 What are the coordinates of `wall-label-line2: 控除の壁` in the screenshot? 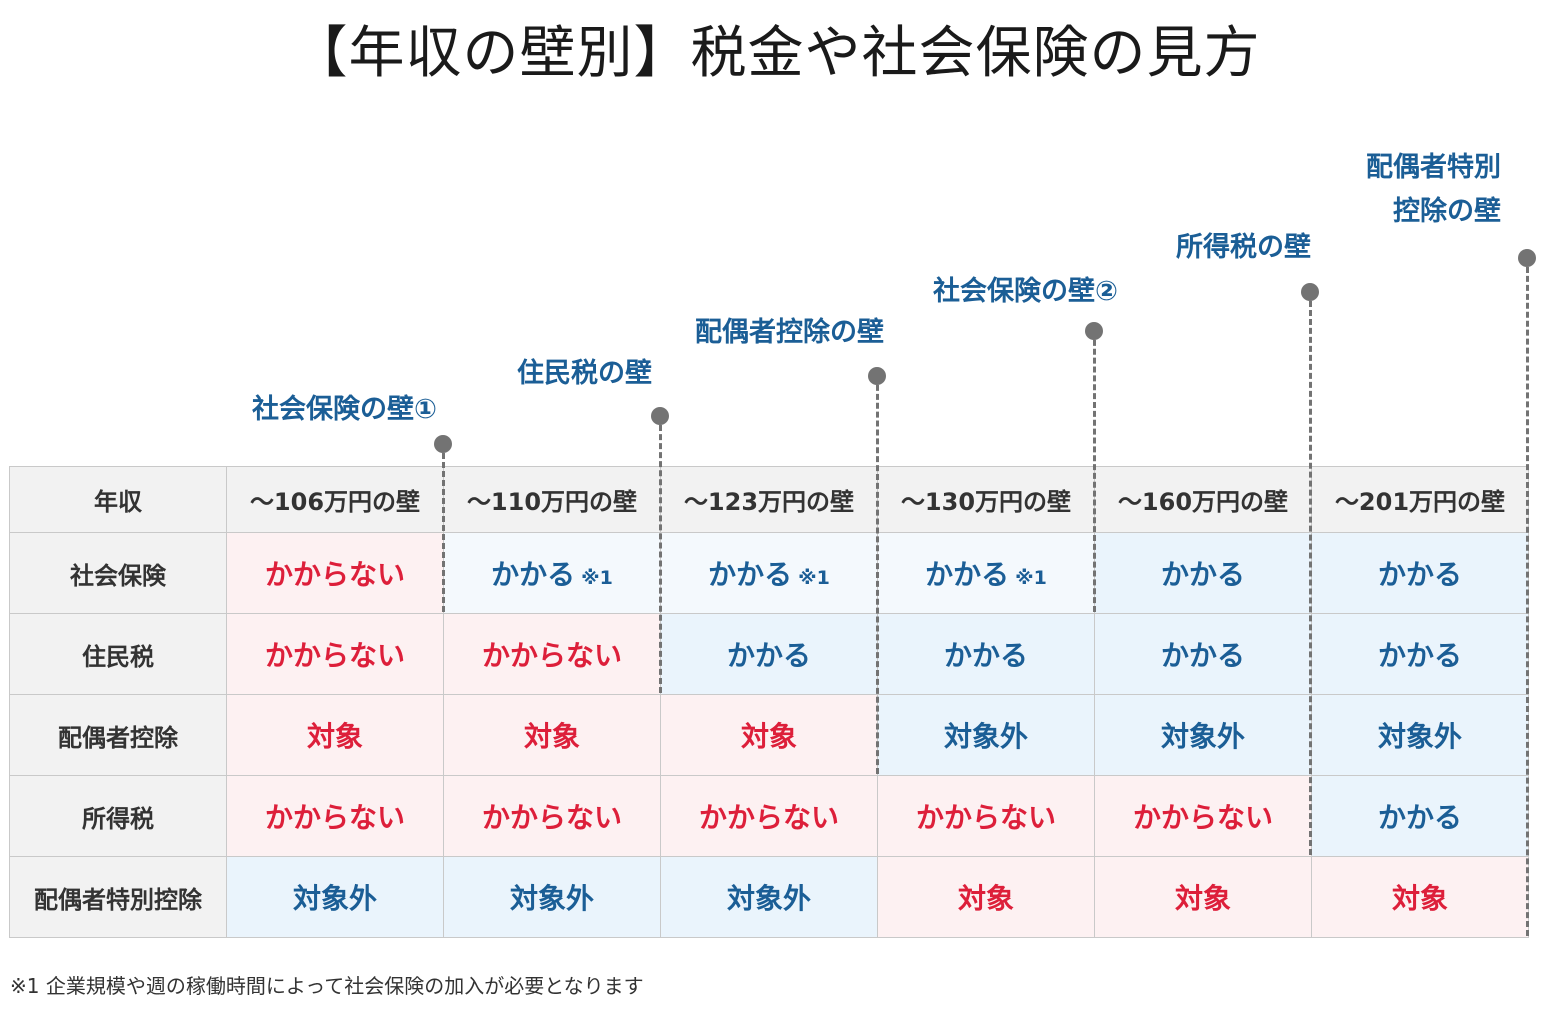 It's located at (1447, 211).